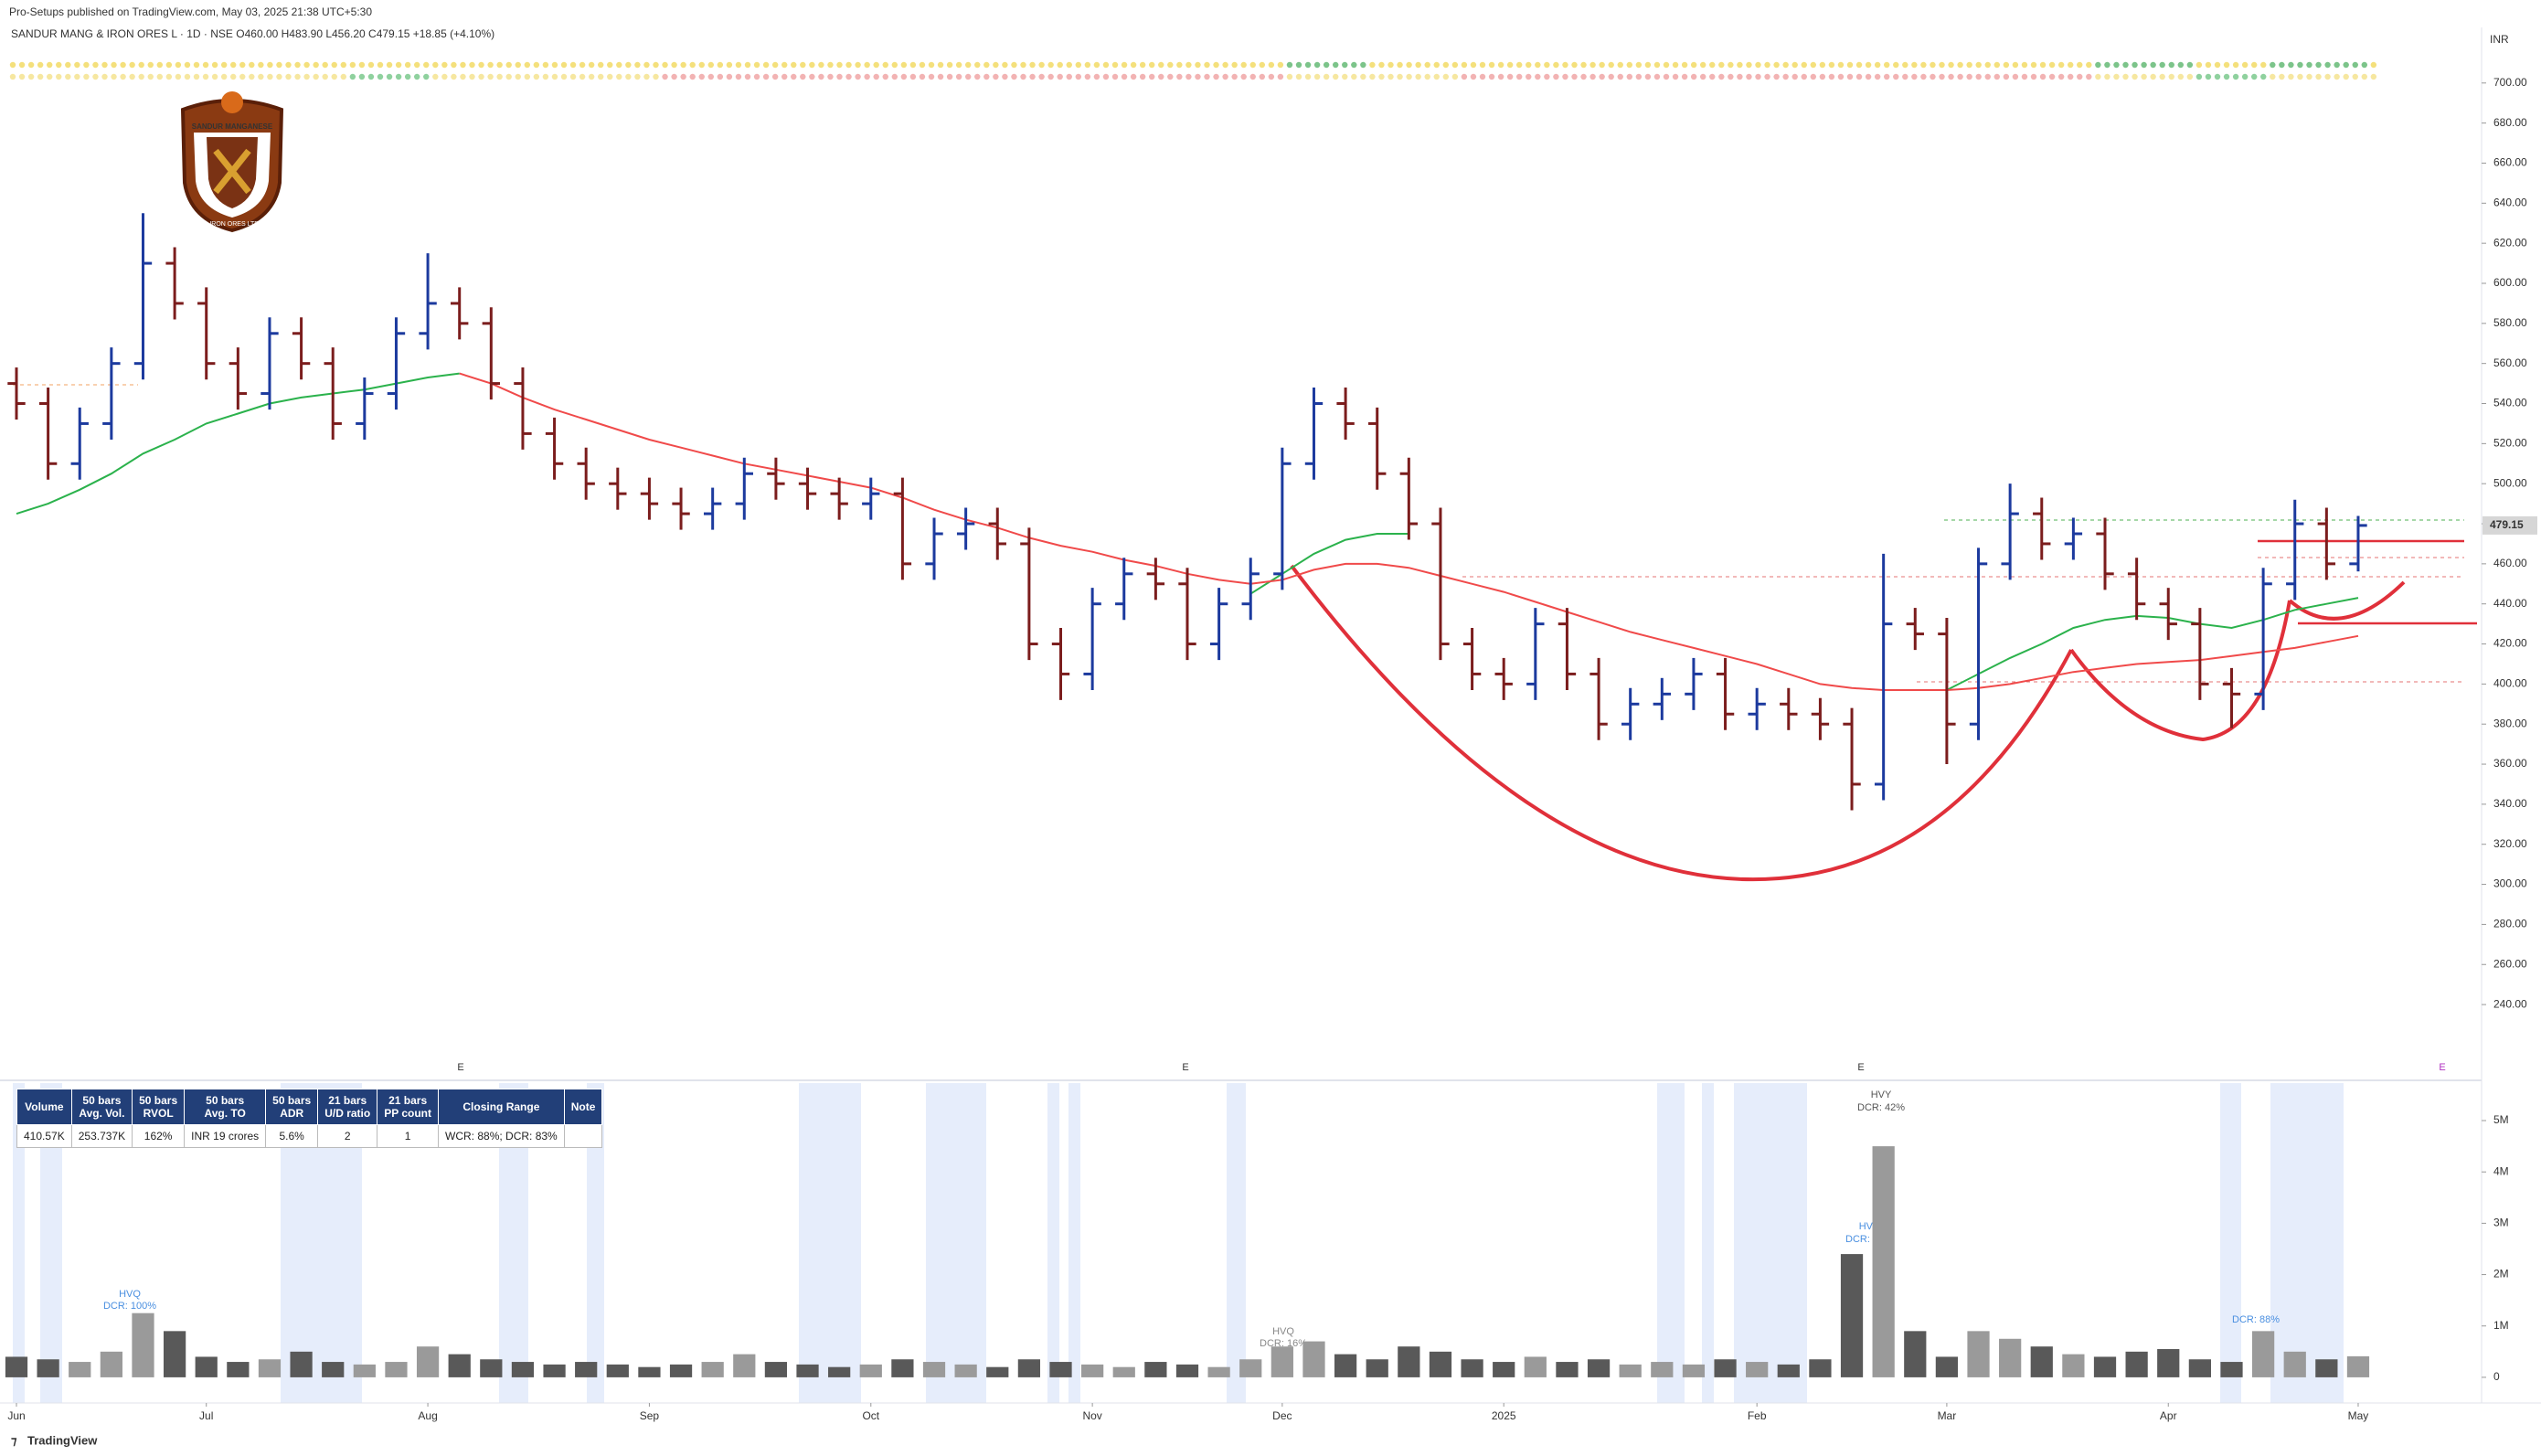  Describe the element at coordinates (1947, 1416) in the screenshot. I see `x-tick-label: Mar` at that location.